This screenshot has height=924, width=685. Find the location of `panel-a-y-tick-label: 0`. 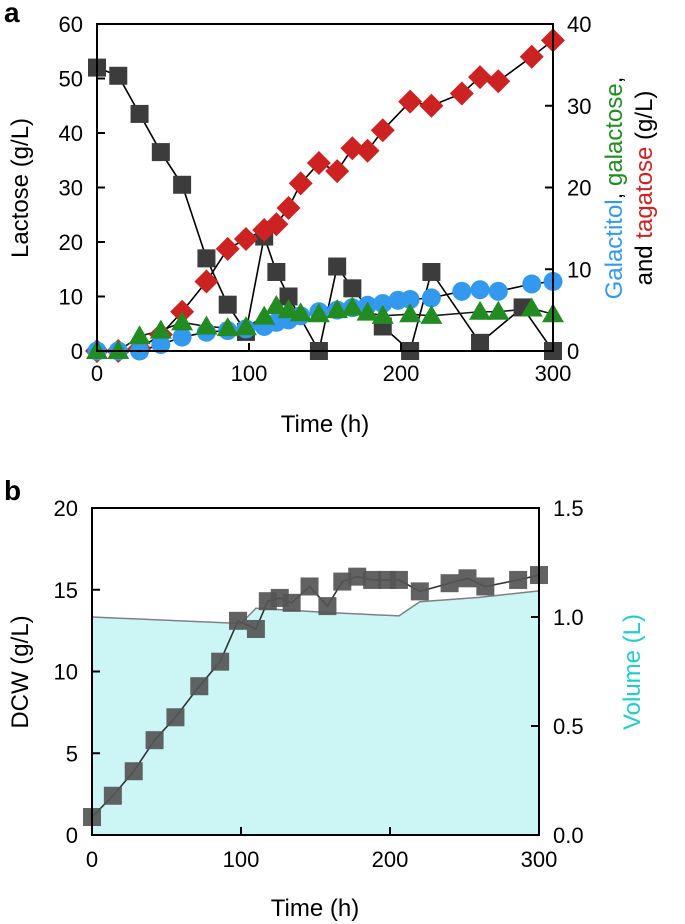

panel-a-y-tick-label: 0 is located at coordinates (77, 351).